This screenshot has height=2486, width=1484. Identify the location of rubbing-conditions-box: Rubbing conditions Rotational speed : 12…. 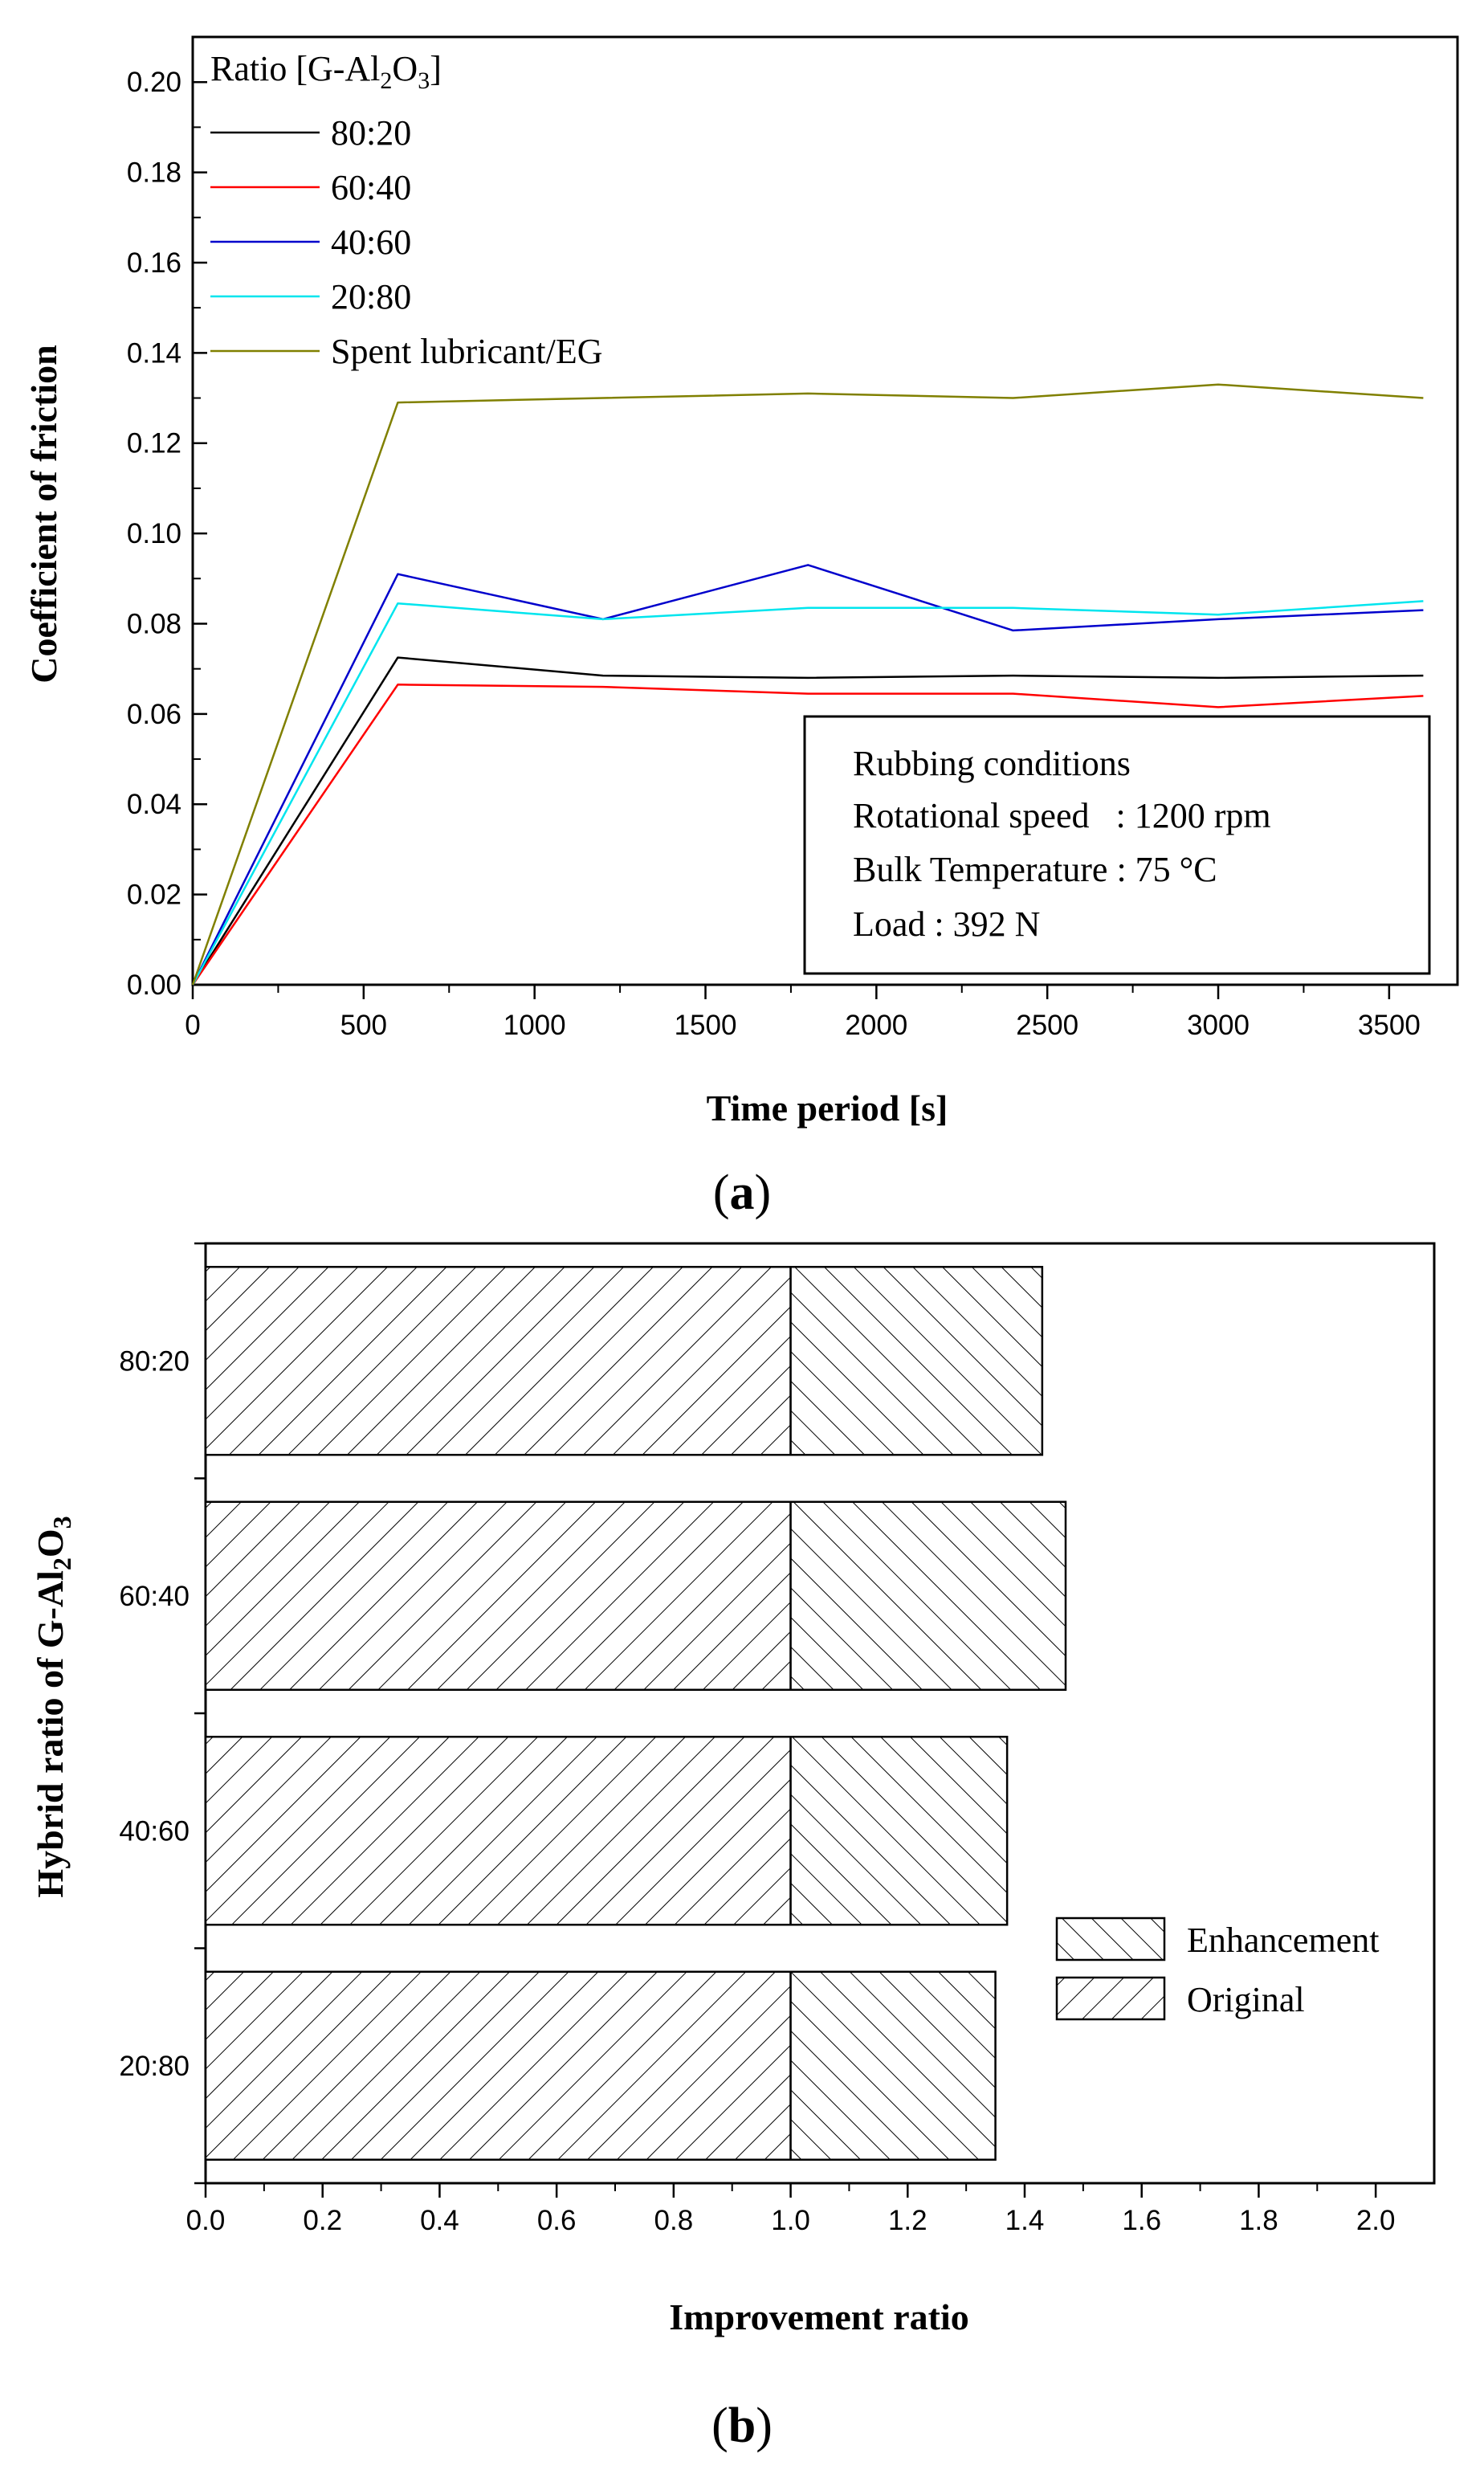
(1117, 845).